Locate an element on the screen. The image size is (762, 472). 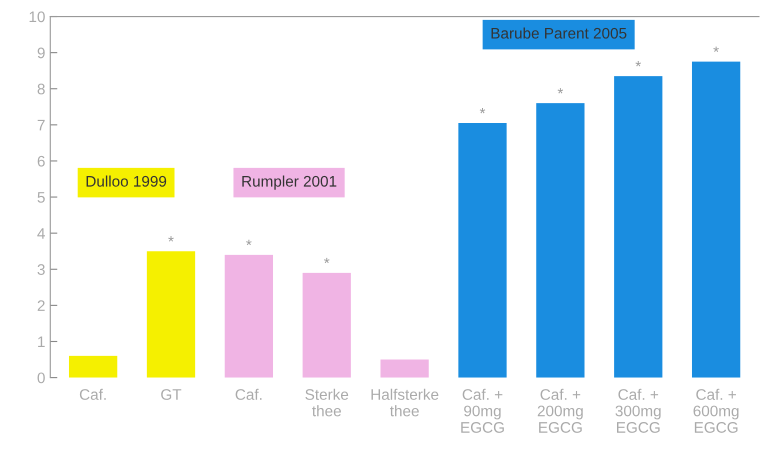
x-tick-label: Halfsterke thee is located at coordinates (404, 402).